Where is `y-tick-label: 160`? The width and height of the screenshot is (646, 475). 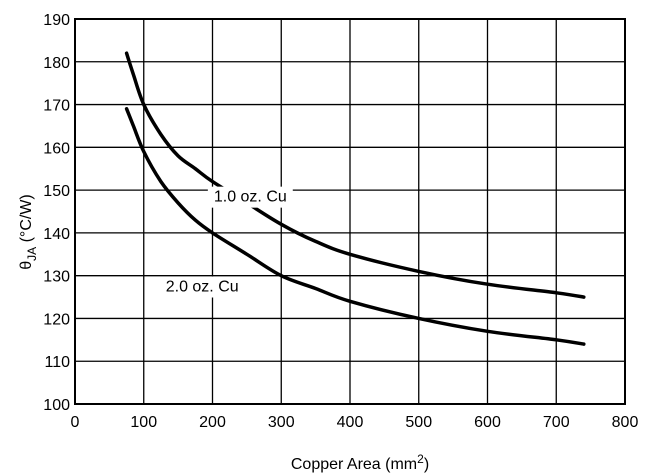
y-tick-label: 160 is located at coordinates (56, 148).